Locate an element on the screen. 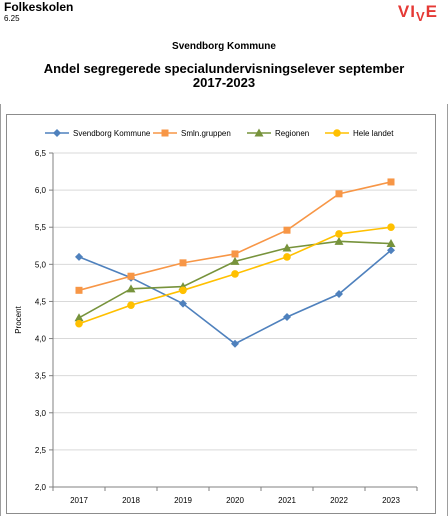  legend-label-hele-landet: Hele landet is located at coordinates (373, 133).